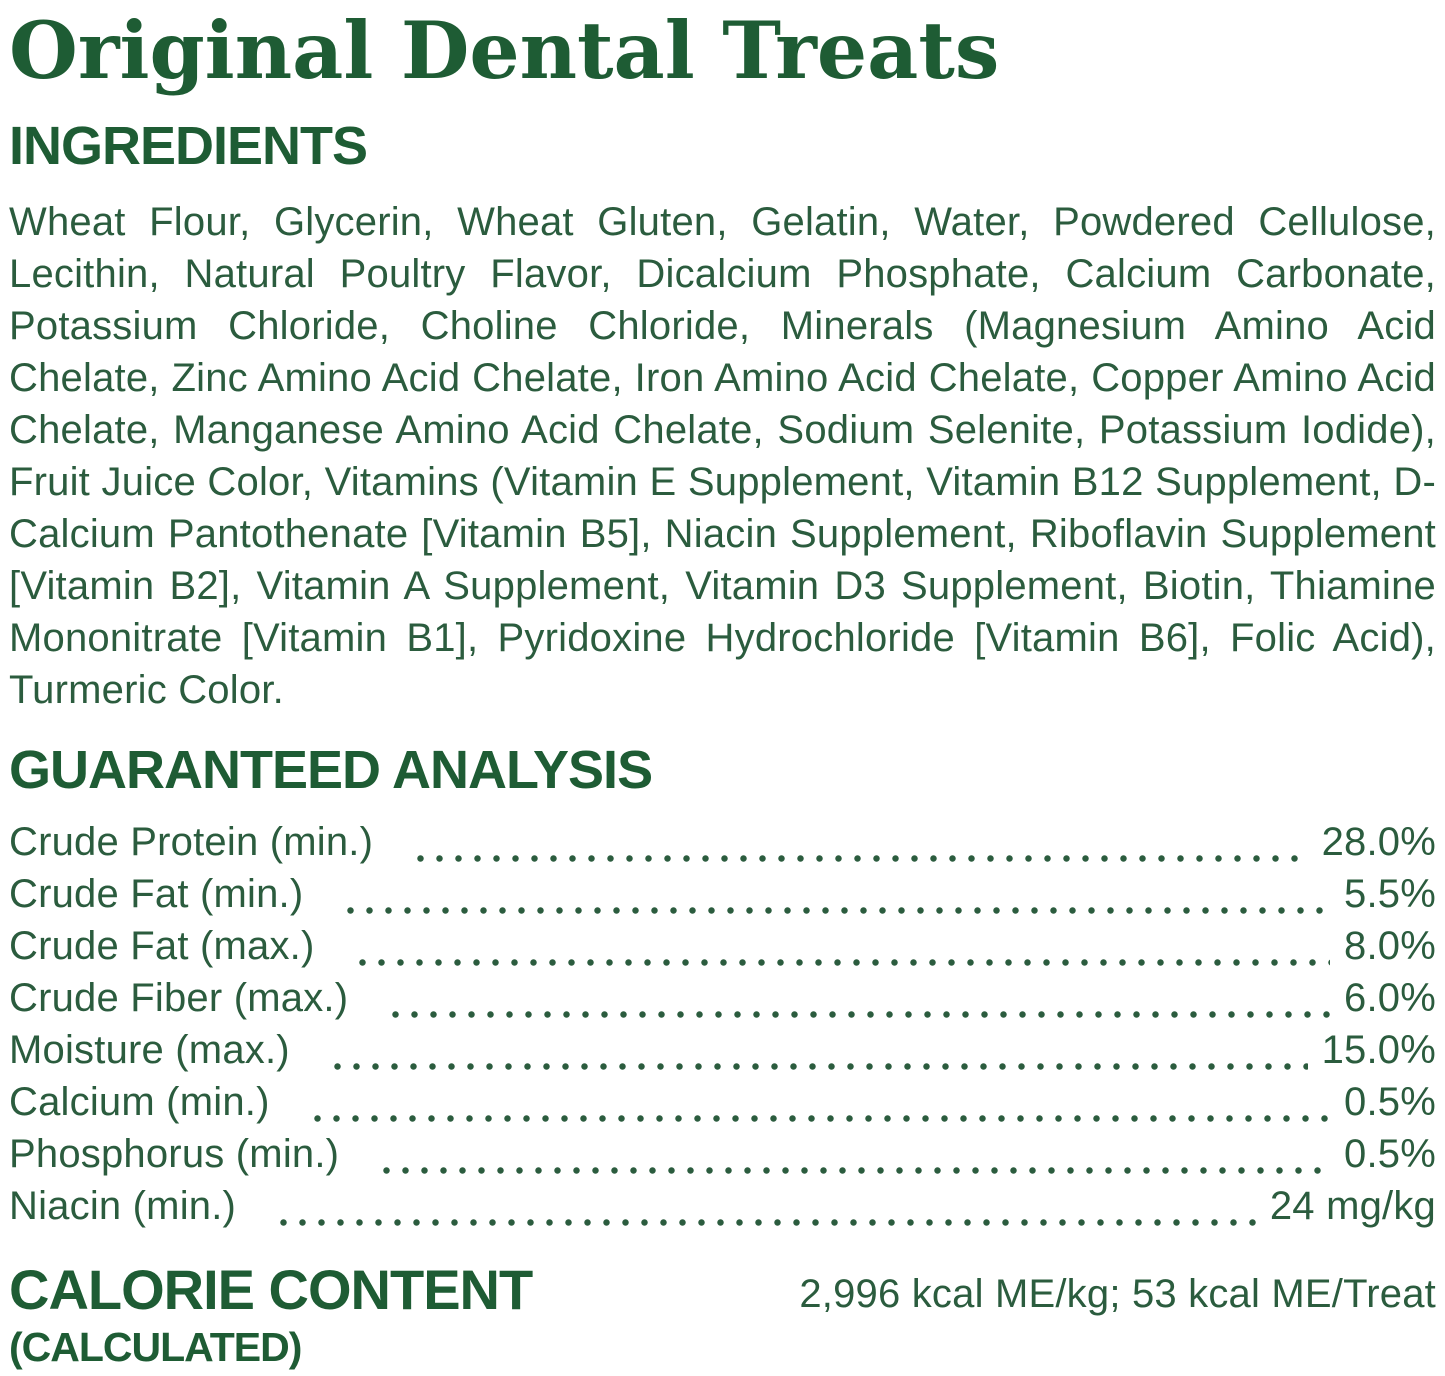 This screenshot has height=1376, width=1445. I want to click on analysis-row: Crude Fat (max.) 8.0%, so click(722, 950).